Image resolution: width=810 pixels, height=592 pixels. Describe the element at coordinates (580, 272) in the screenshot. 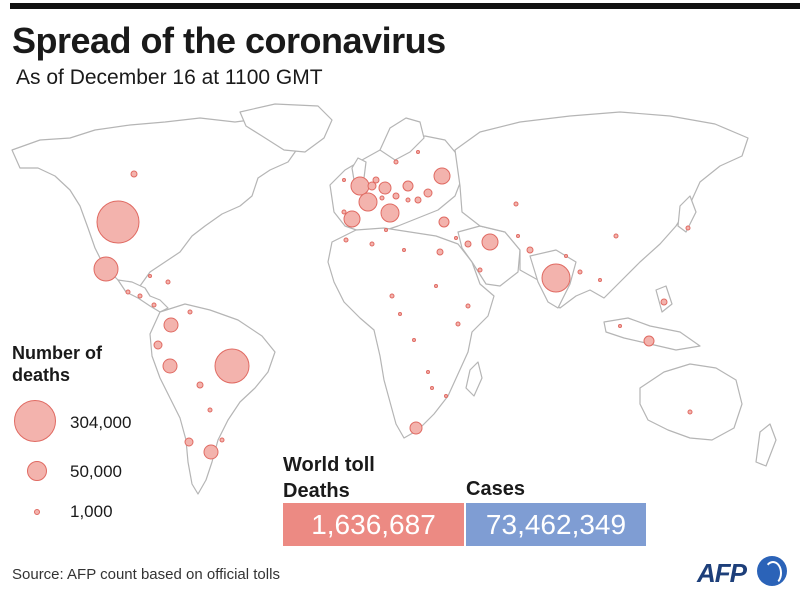

I see `bubble-bangladesh` at that location.